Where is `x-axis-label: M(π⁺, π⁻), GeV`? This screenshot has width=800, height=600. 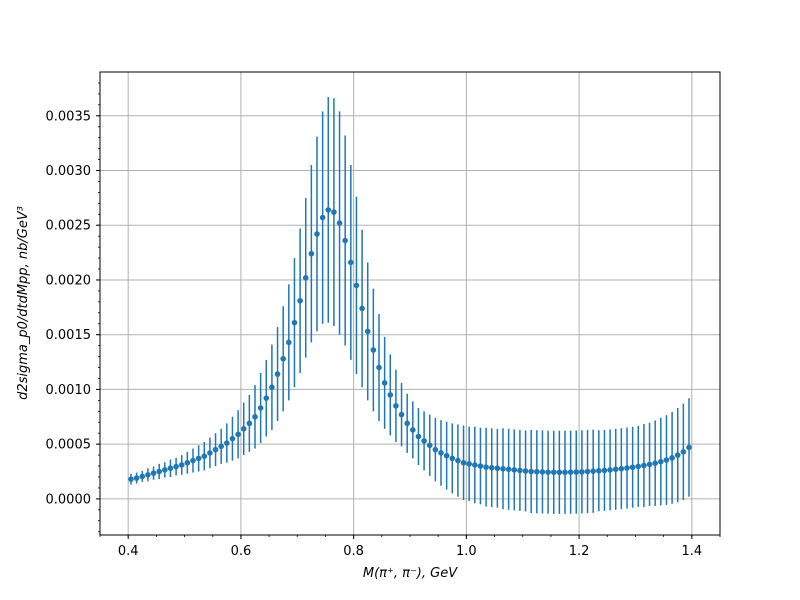
x-axis-label: M(π⁺, π⁻), GeV is located at coordinates (410, 573).